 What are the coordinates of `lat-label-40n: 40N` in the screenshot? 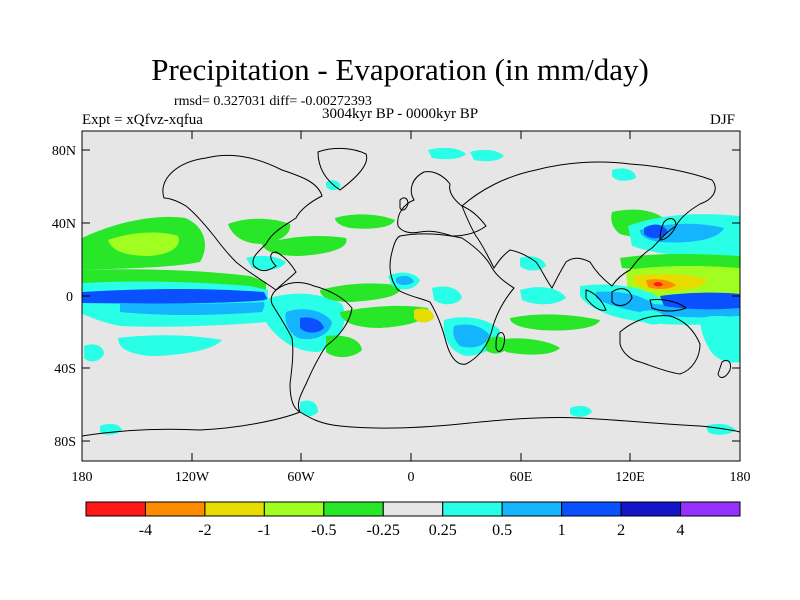 It's located at (64, 224).